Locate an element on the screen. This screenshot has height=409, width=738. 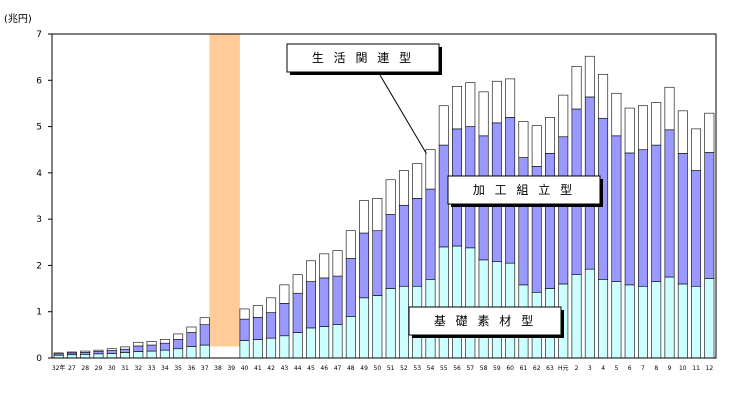
x-tick-label: H元 is located at coordinates (563, 368).